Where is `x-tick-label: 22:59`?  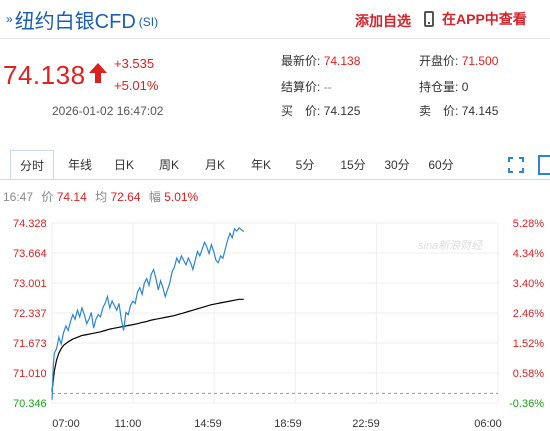
x-tick-label: 22:59 is located at coordinates (366, 424).